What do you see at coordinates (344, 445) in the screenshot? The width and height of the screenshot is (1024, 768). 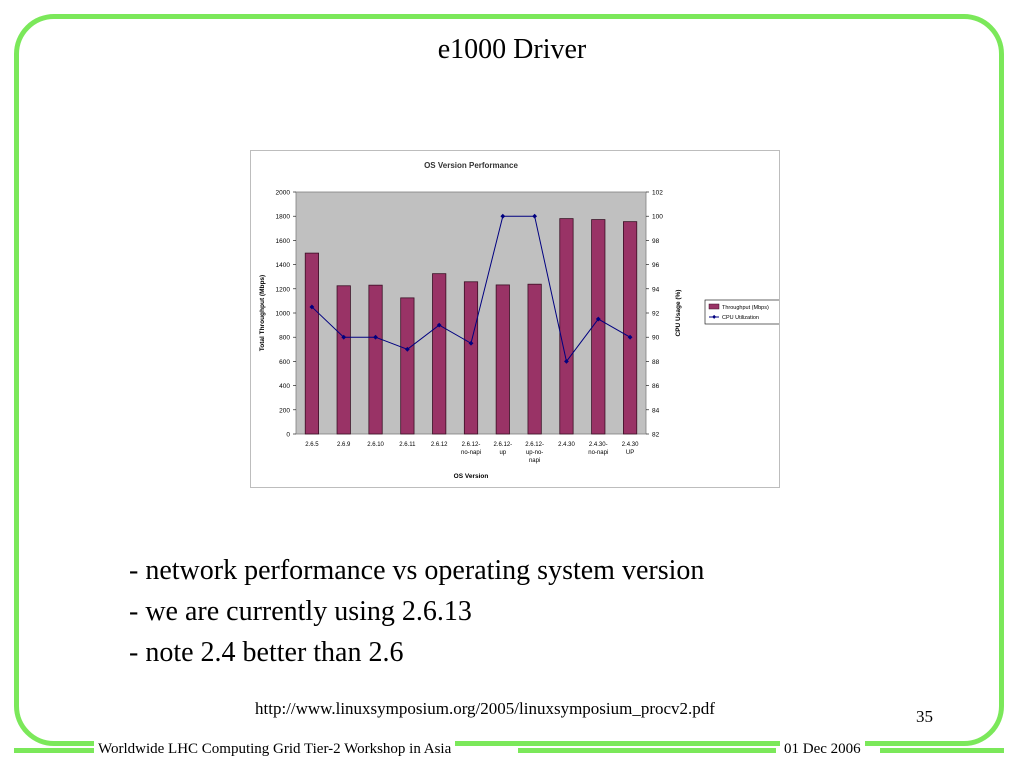 I see `x-tick-label: 2.6.9` at bounding box center [344, 445].